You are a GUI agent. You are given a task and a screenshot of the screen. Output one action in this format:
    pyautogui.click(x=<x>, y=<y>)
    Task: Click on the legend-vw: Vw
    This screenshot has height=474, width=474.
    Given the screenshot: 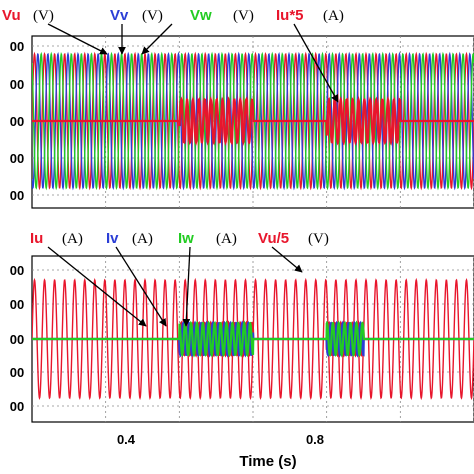 What is the action you would take?
    pyautogui.click(x=201, y=15)
    